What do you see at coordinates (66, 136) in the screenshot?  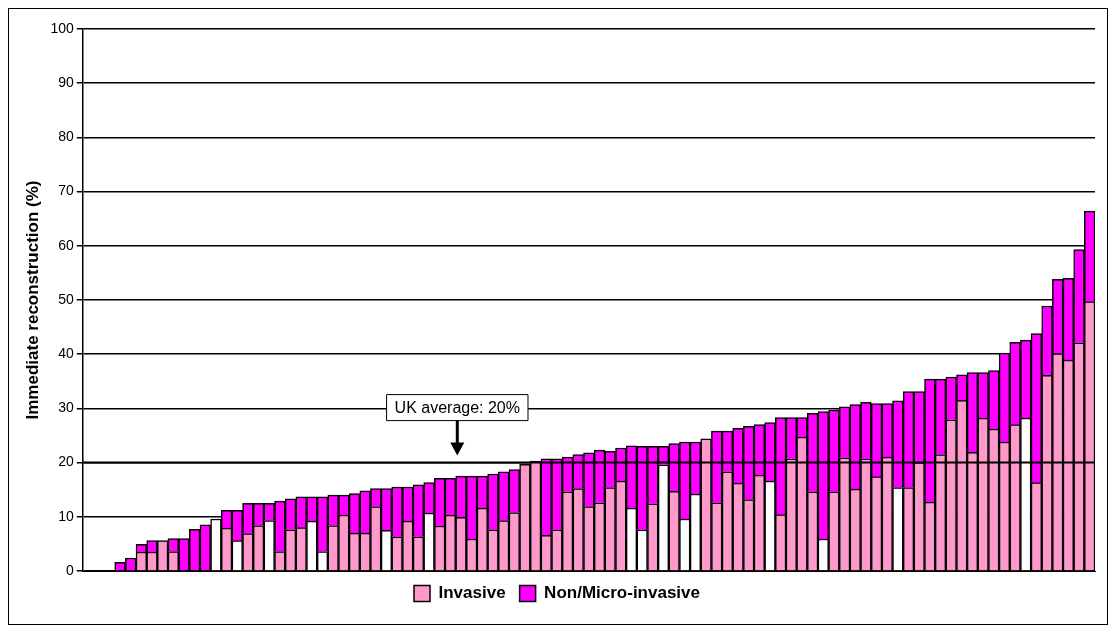 I see `y-tick-label: 80` at bounding box center [66, 136].